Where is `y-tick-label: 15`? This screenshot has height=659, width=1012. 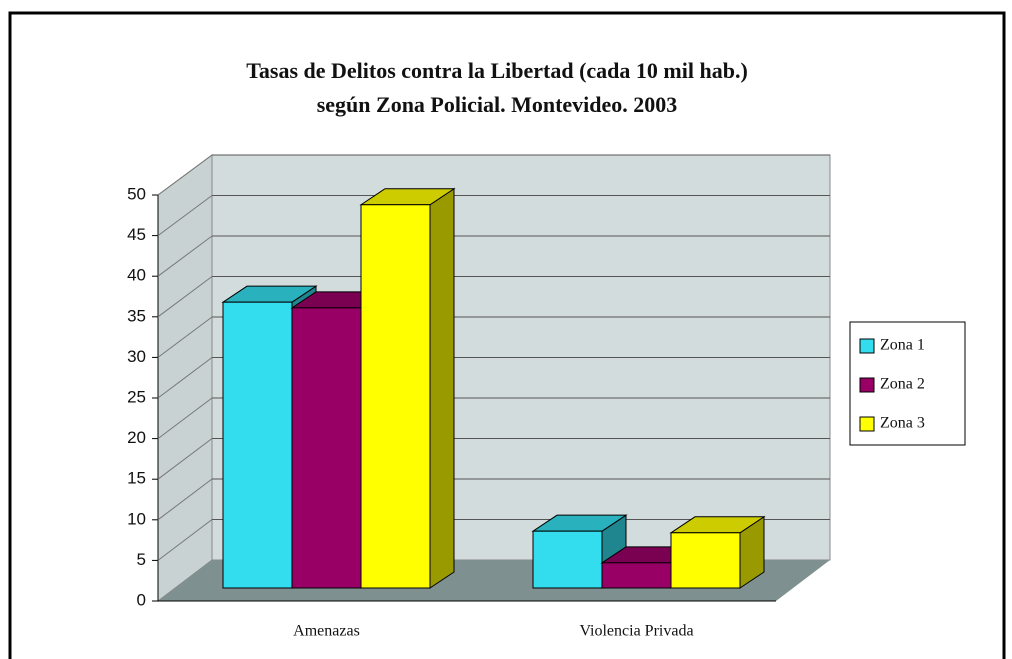
y-tick-label: 15 is located at coordinates (136, 478).